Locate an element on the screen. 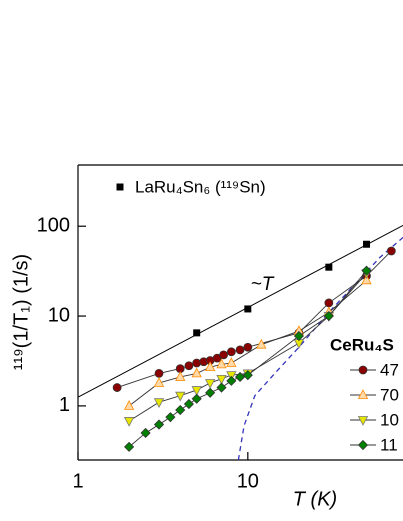 The height and width of the screenshot is (521, 403). x-tick-label: 10 is located at coordinates (248, 481).